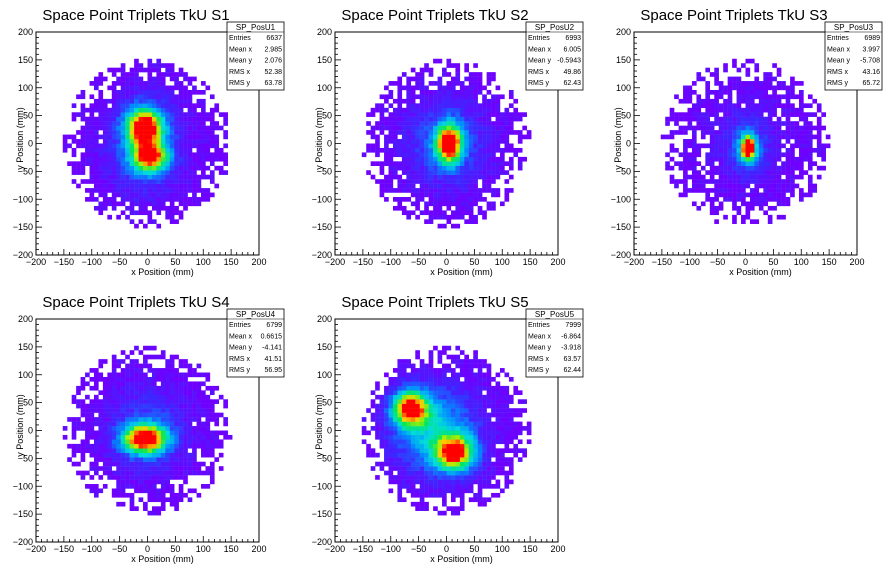 Image resolution: width=896 pixels, height=574 pixels. I want to click on x-tick-label: −50, so click(119, 549).